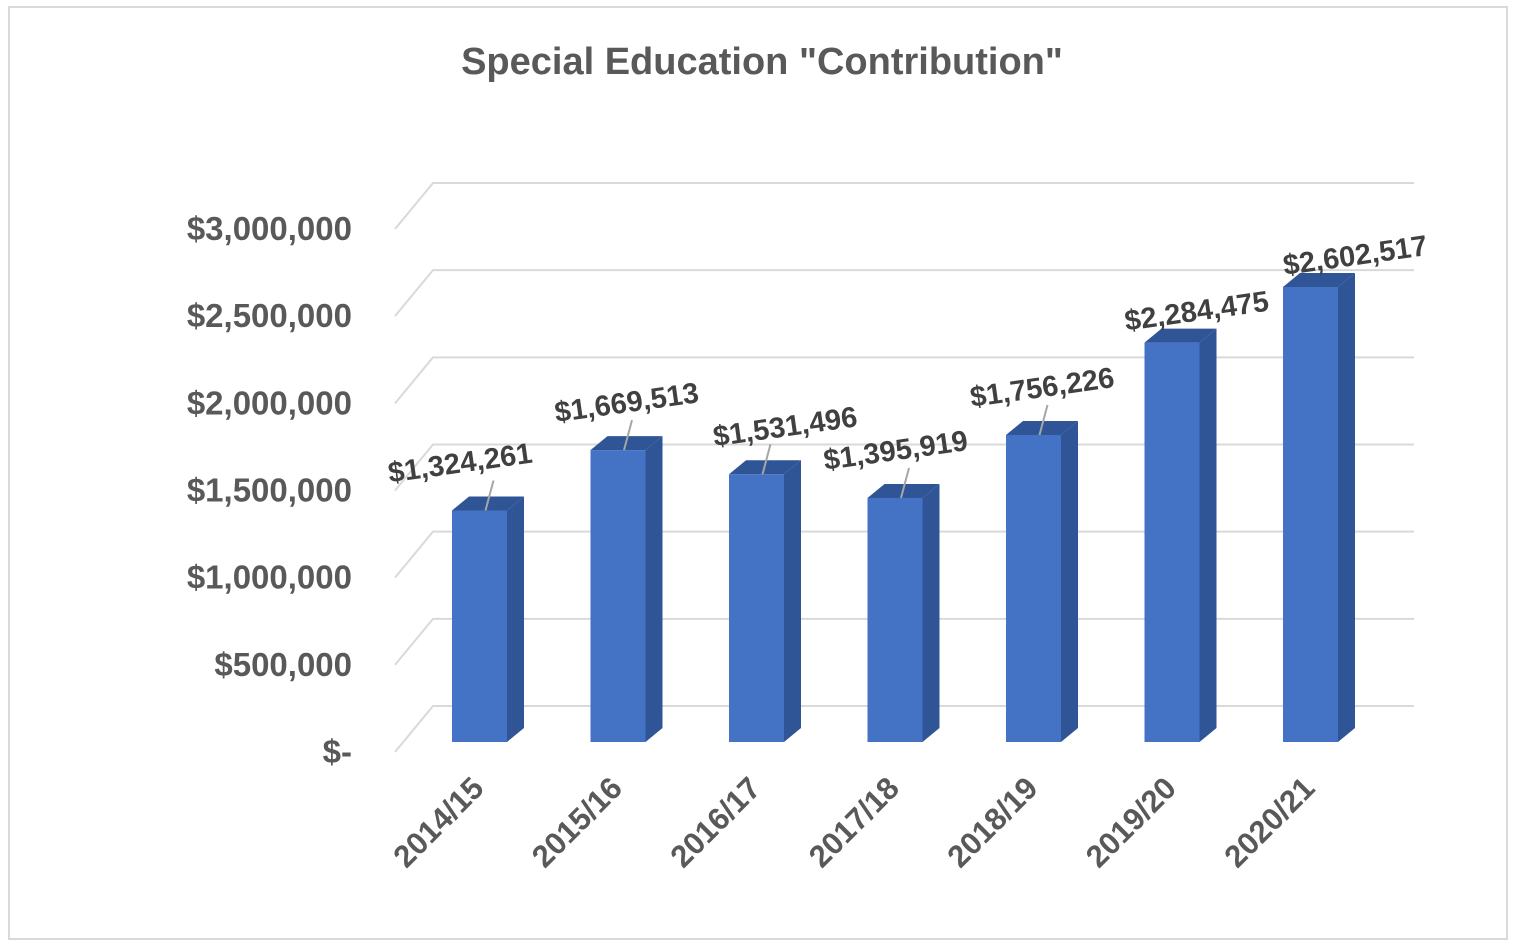 The image size is (1514, 946). What do you see at coordinates (269, 228) in the screenshot?
I see `y-tick-label: $3,000,000` at bounding box center [269, 228].